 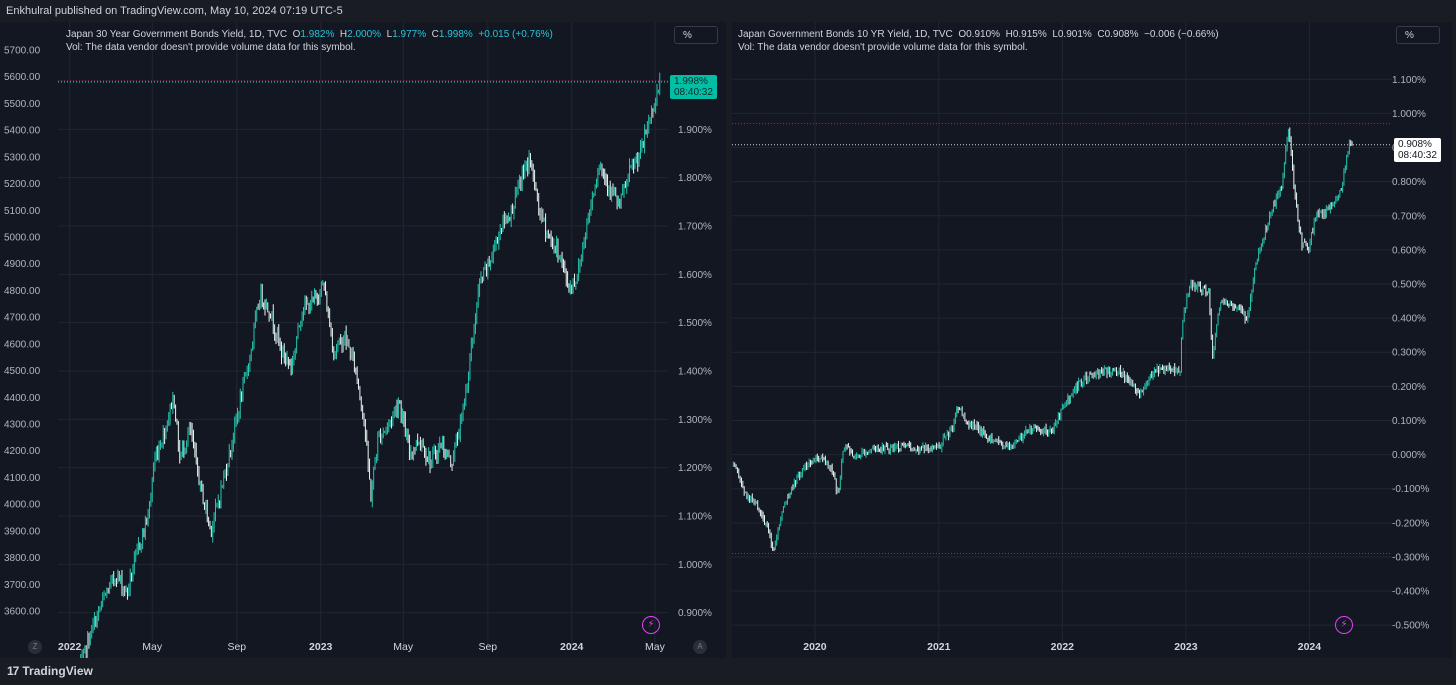 What do you see at coordinates (22, 211) in the screenshot?
I see `left-tick-label: 5100.00` at bounding box center [22, 211].